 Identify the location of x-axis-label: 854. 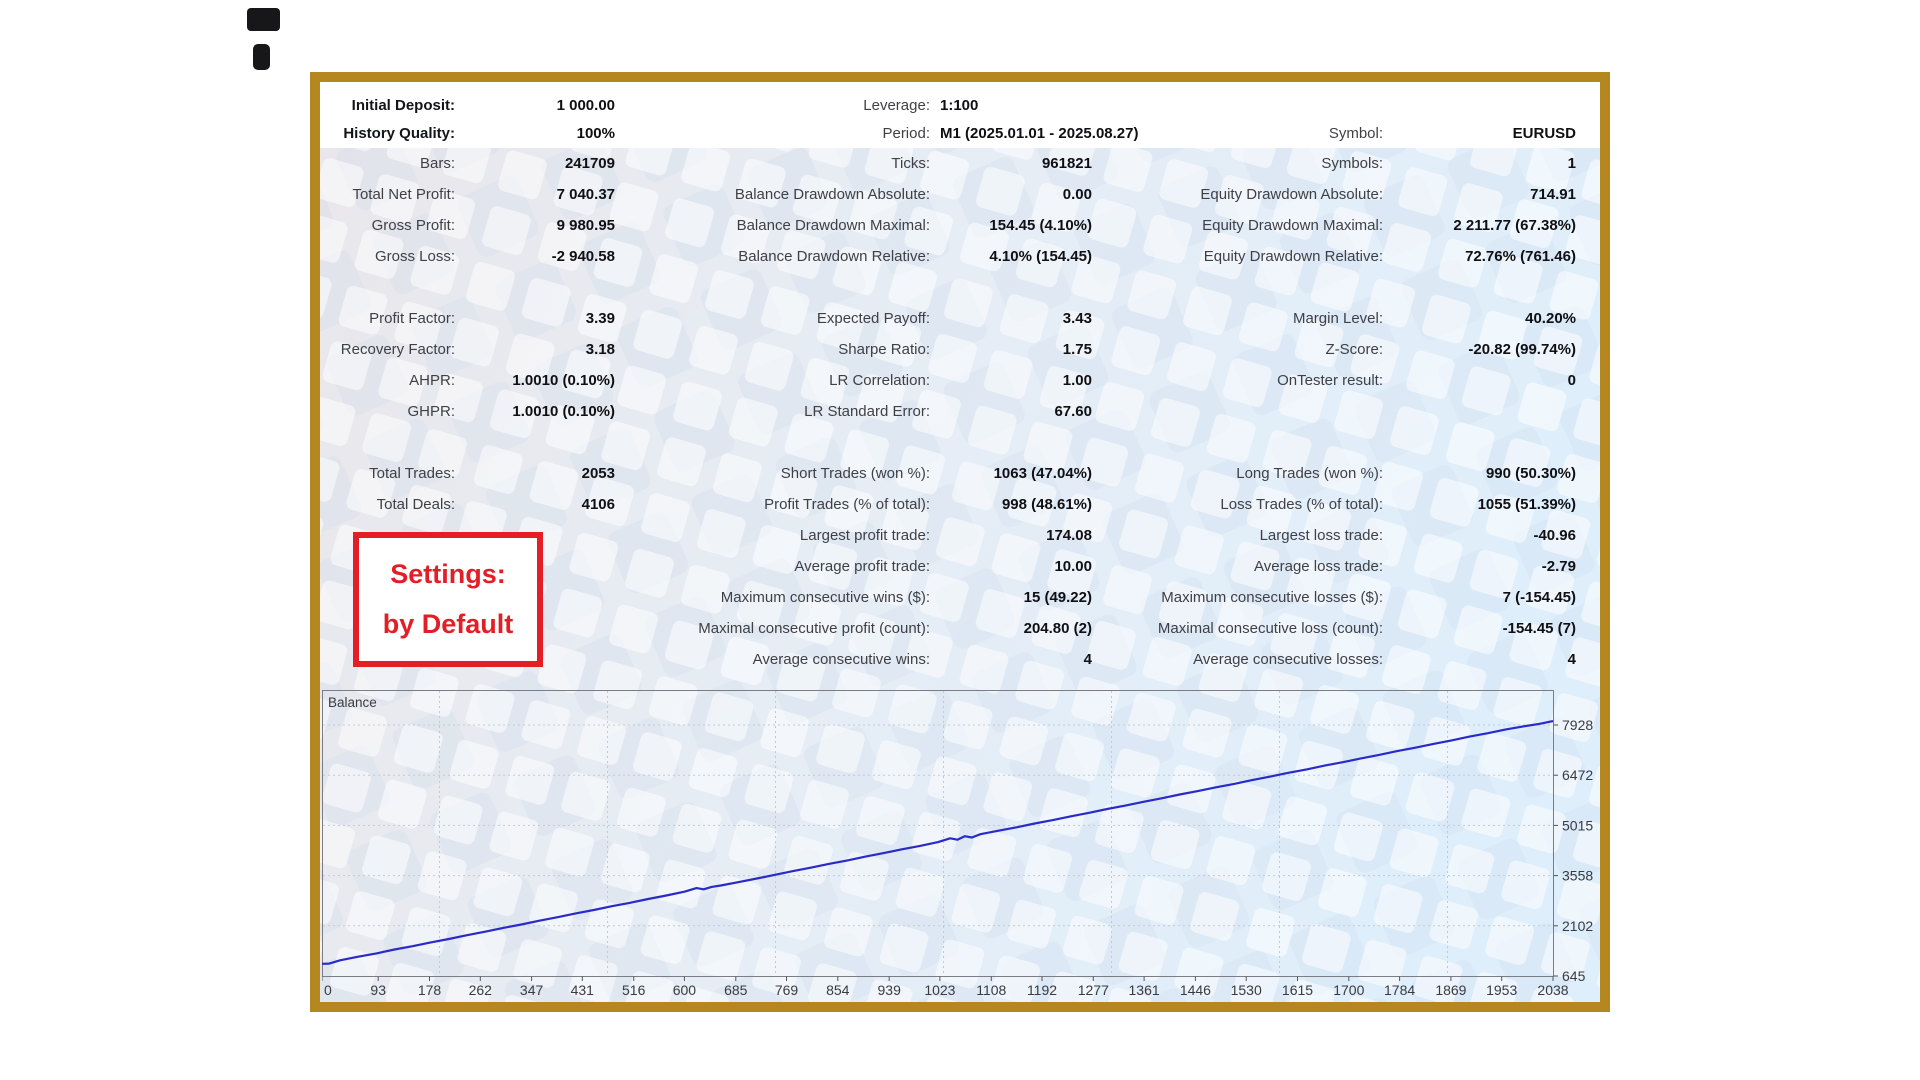
(838, 990).